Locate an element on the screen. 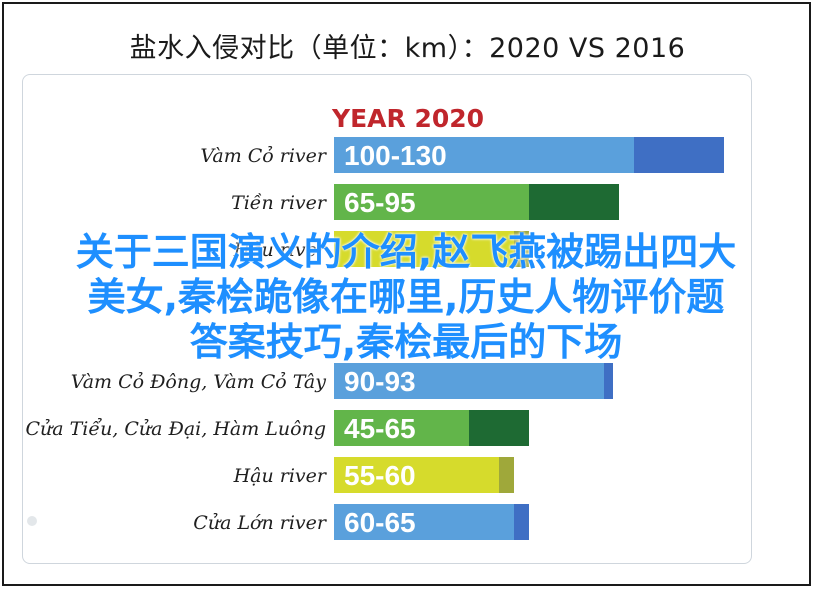  bar-value-label: 100-130 is located at coordinates (395, 155).